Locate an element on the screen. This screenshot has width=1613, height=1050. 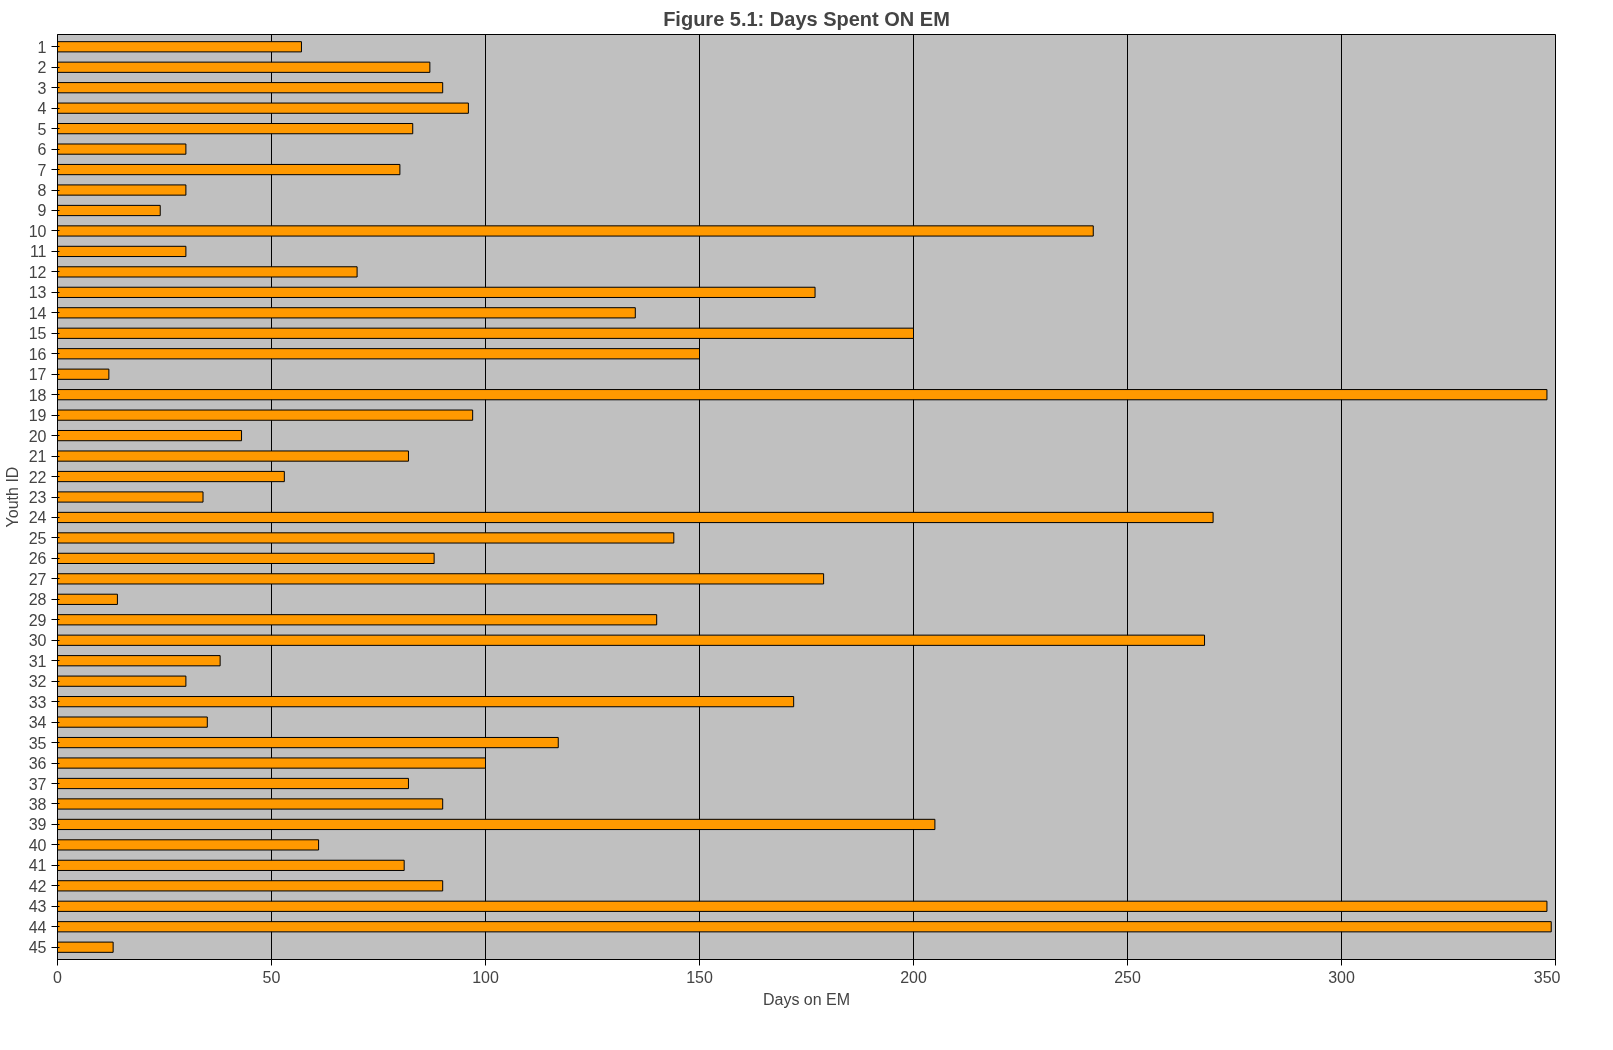
y-tick-label: 26 is located at coordinates (37, 559).